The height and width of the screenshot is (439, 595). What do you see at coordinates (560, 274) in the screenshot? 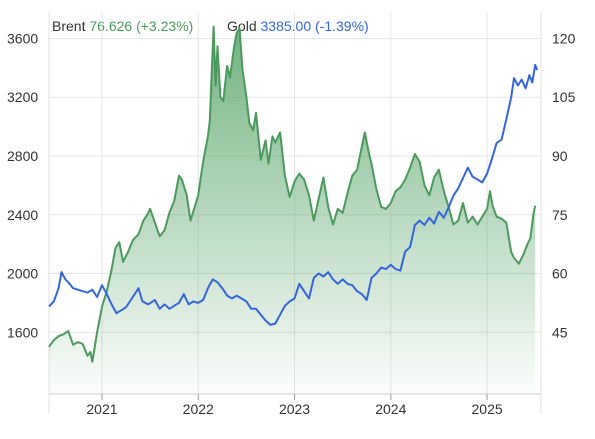
I see `y-right-tick-label: 60` at bounding box center [560, 274].